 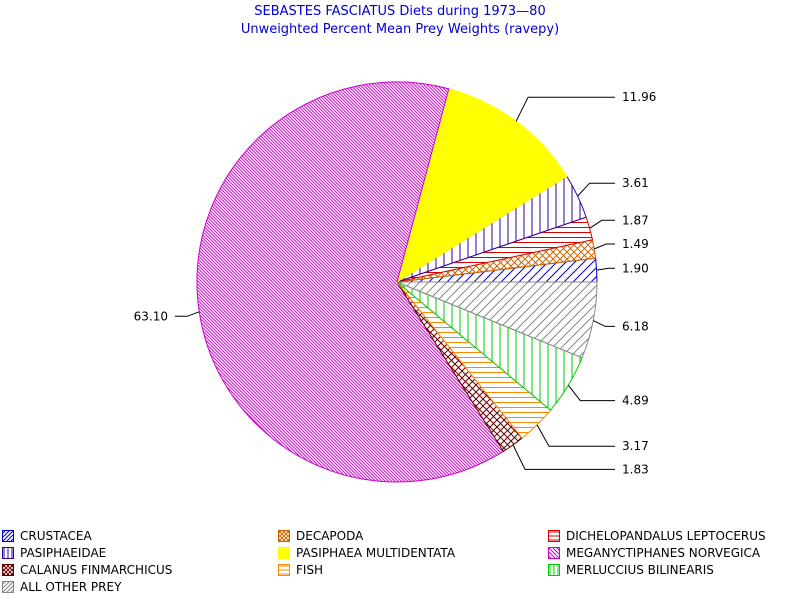 What do you see at coordinates (639, 97) in the screenshot?
I see `data-label-pasiphaea-multidentata: 11.96` at bounding box center [639, 97].